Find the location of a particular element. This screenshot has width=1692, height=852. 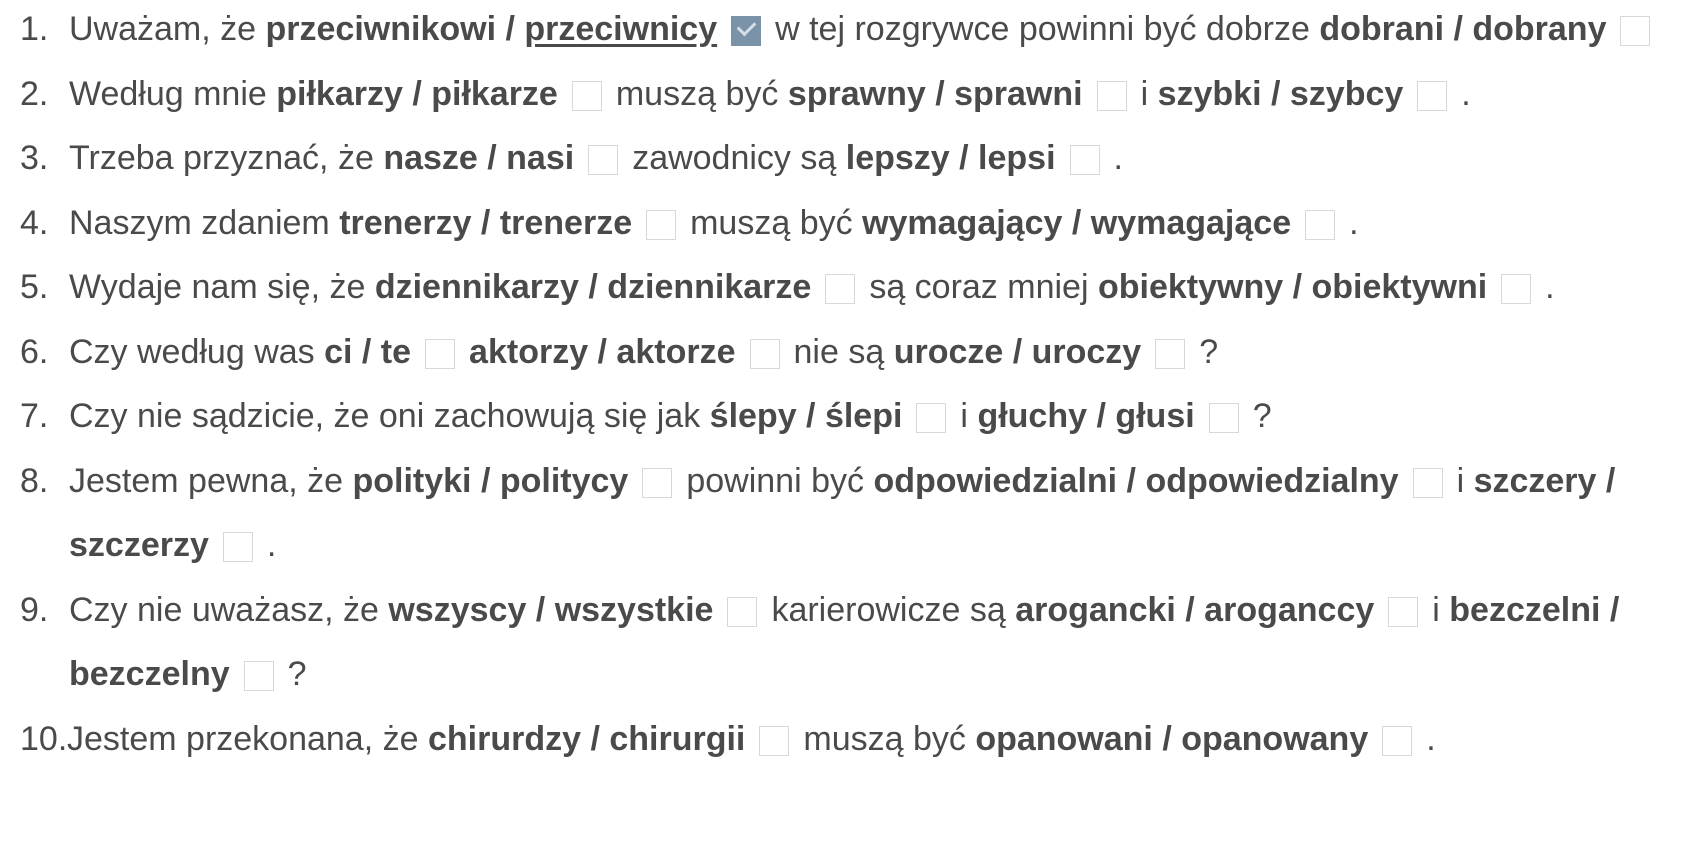

choice-options: urocze / uroczy is located at coordinates (1017, 352).